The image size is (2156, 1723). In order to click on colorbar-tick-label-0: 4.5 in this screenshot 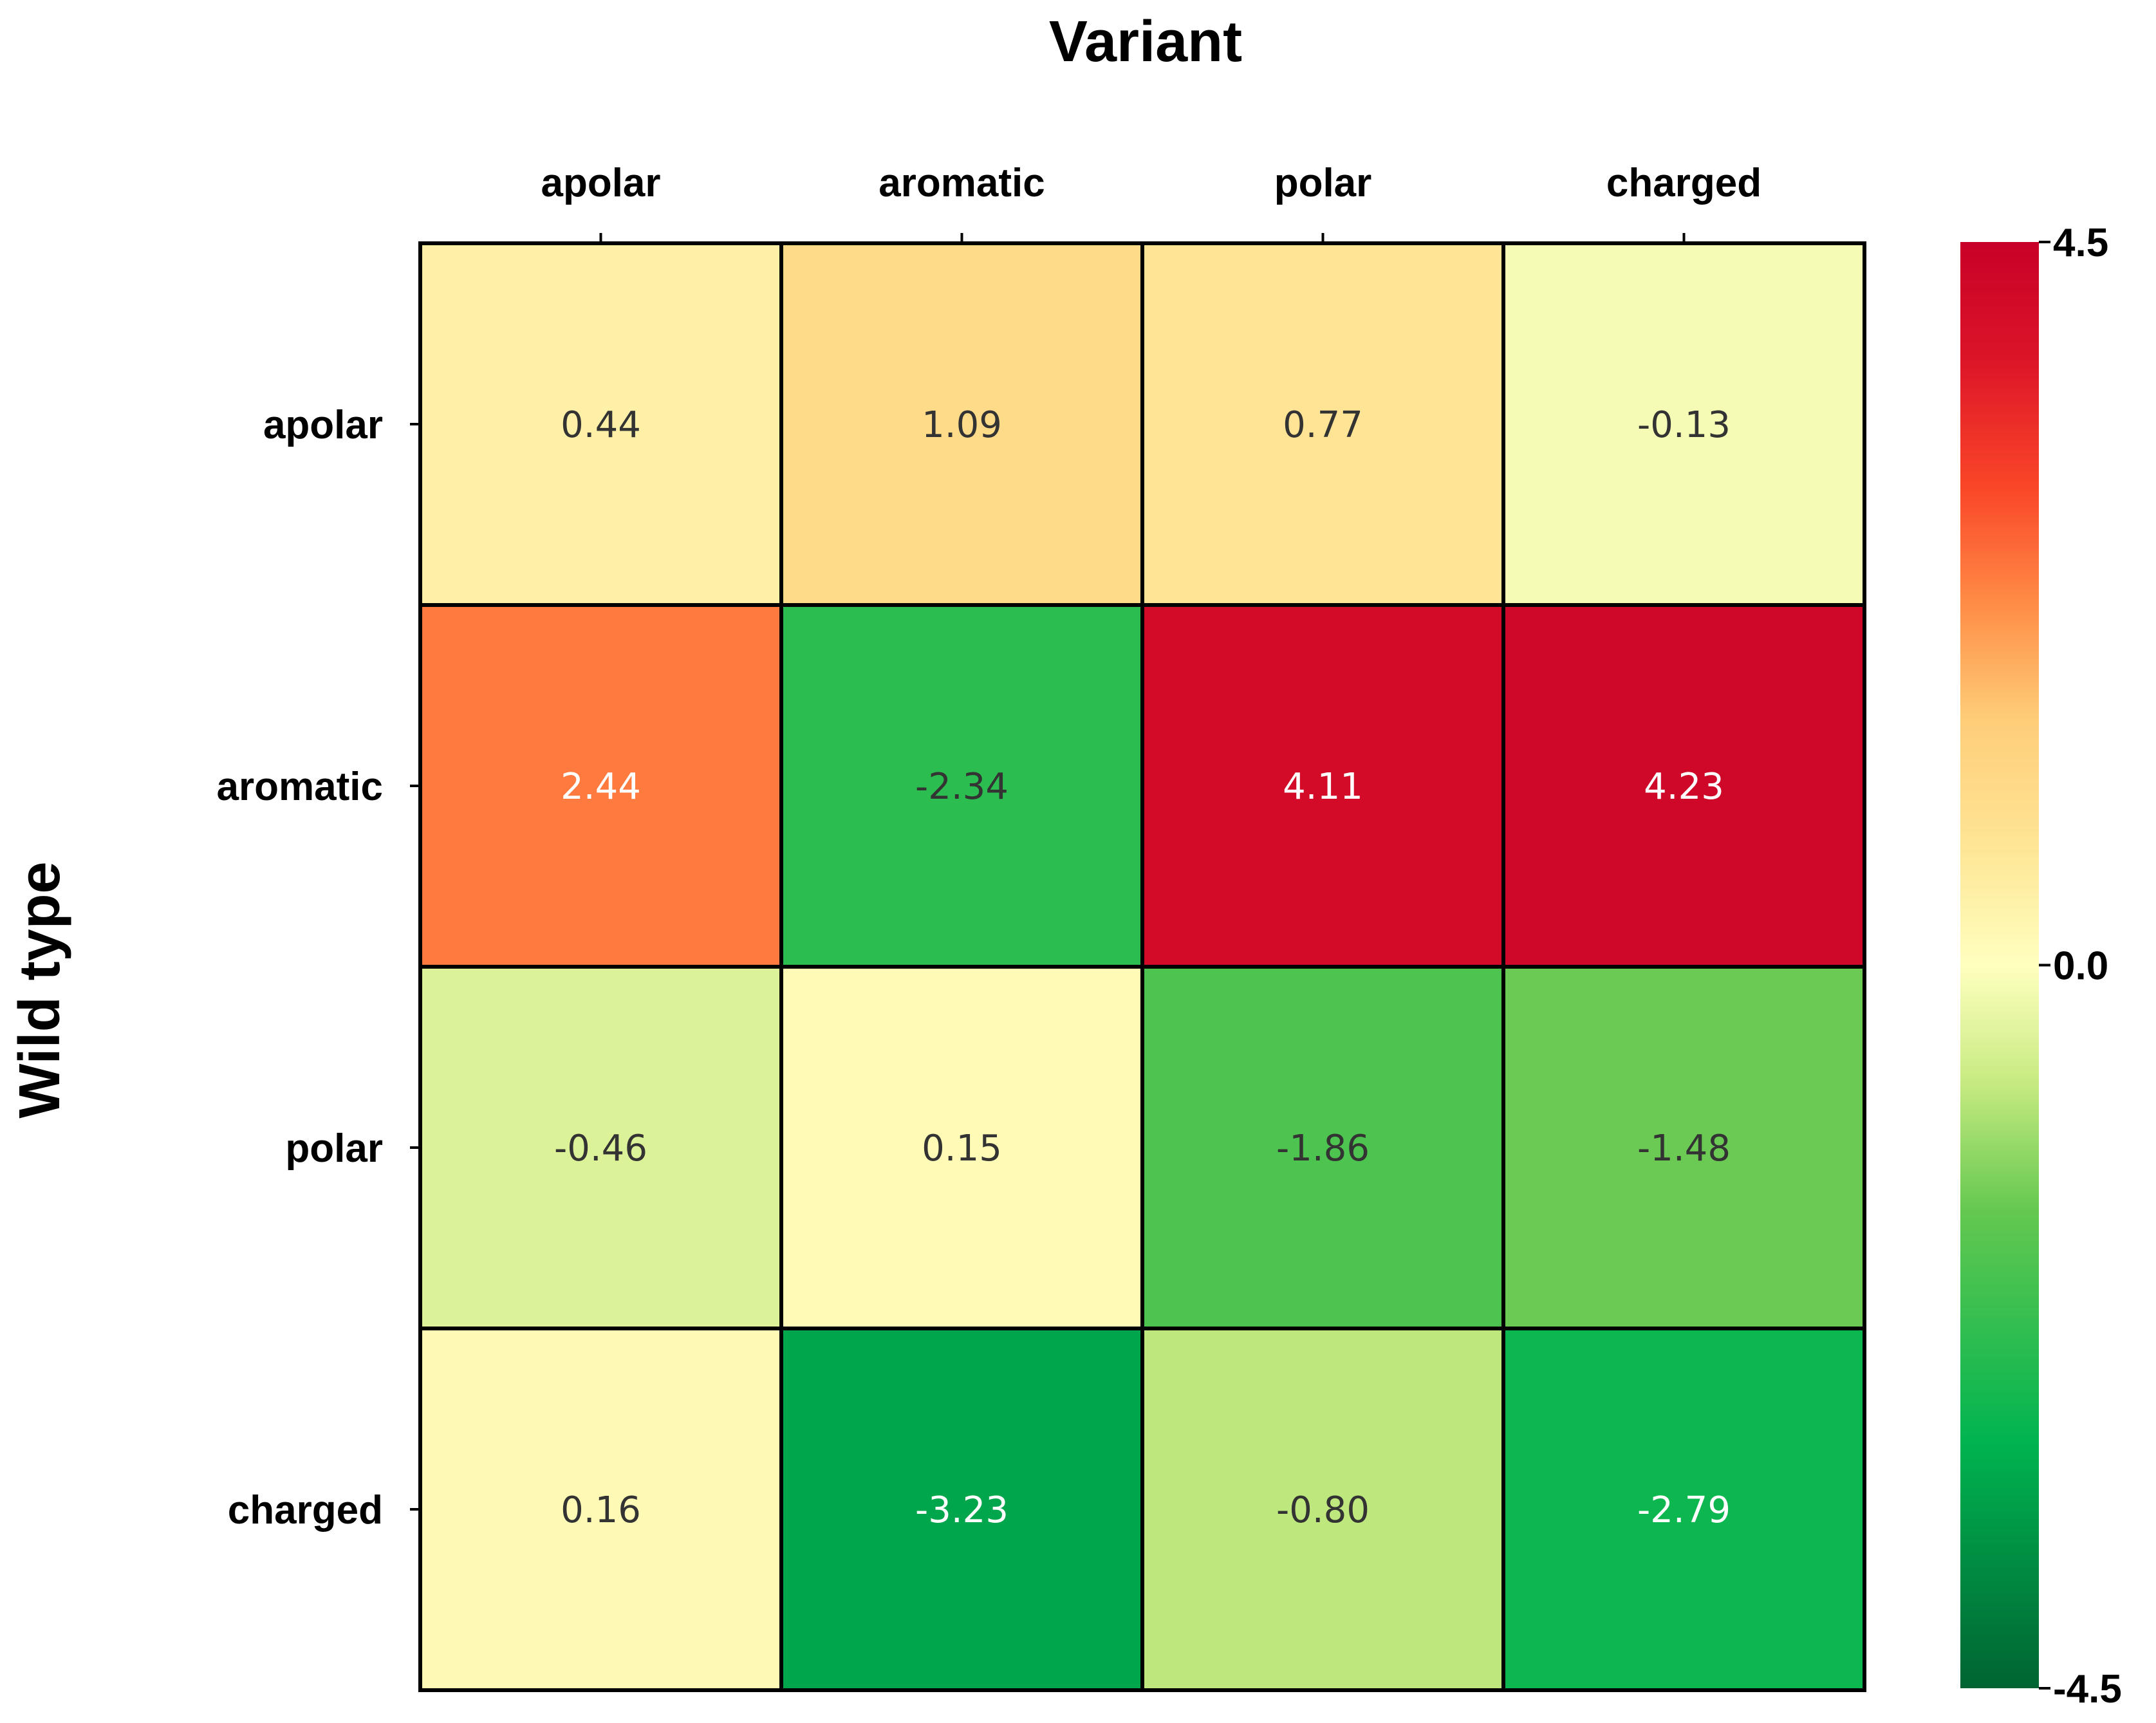, I will do `click(2080, 243)`.